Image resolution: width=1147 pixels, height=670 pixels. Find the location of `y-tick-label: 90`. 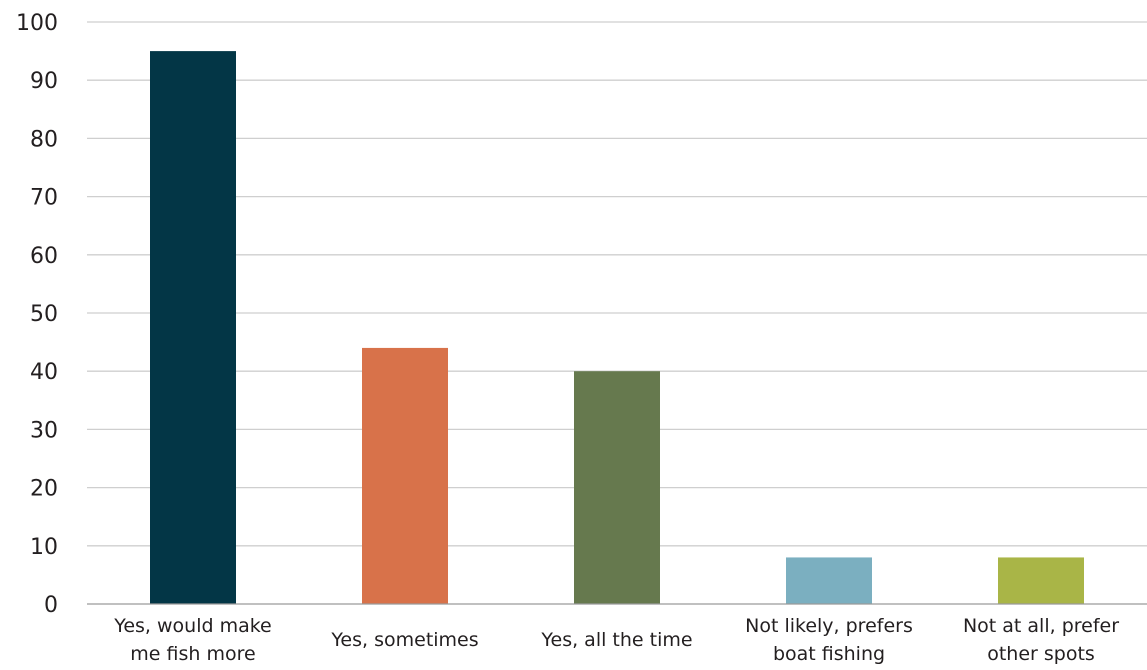

y-tick-label: 90 is located at coordinates (44, 81).